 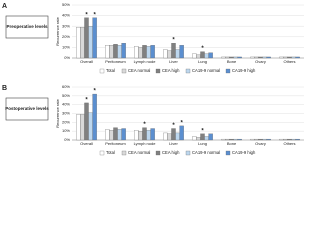 I want to click on y-tick-label: 0%, so click(x=67, y=57).